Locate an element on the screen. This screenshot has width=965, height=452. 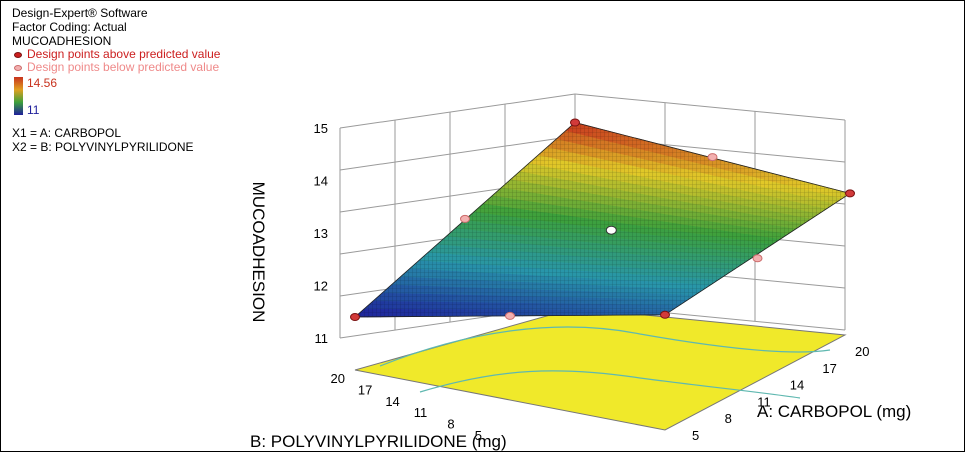
z-tick-label: 12 is located at coordinates (321, 286).